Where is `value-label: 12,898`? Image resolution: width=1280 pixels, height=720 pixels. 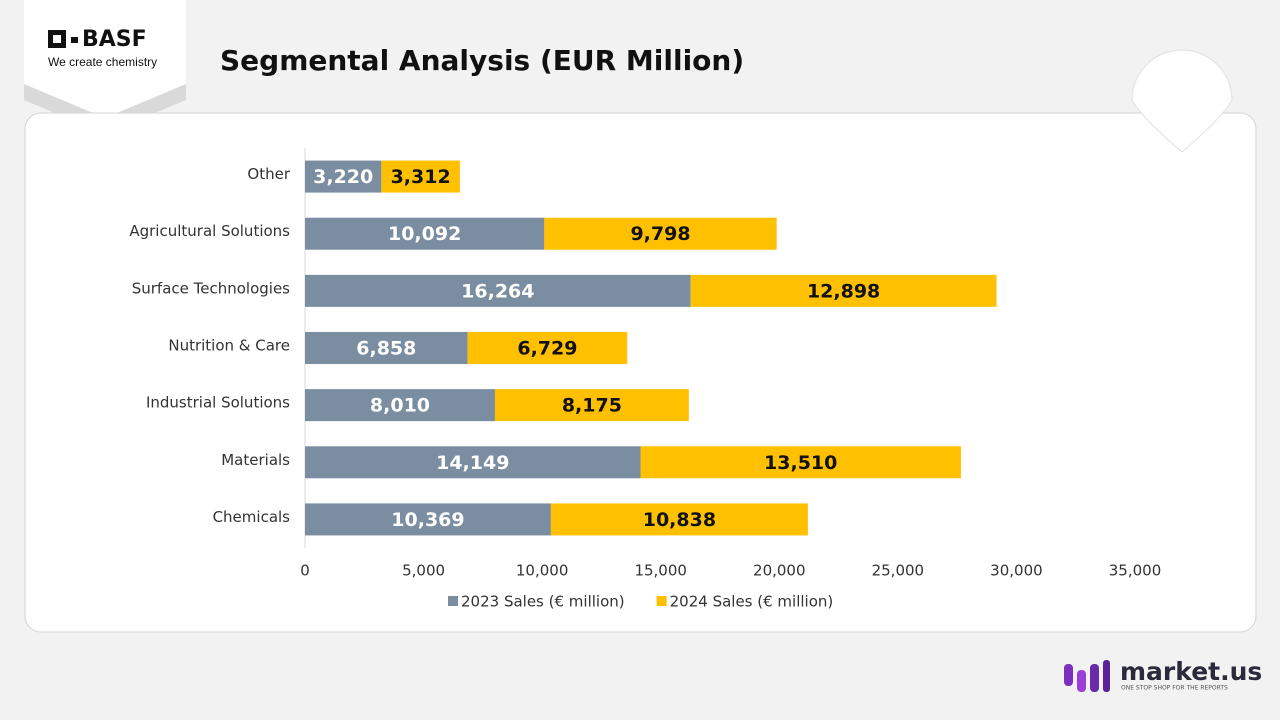
value-label: 12,898 is located at coordinates (843, 291).